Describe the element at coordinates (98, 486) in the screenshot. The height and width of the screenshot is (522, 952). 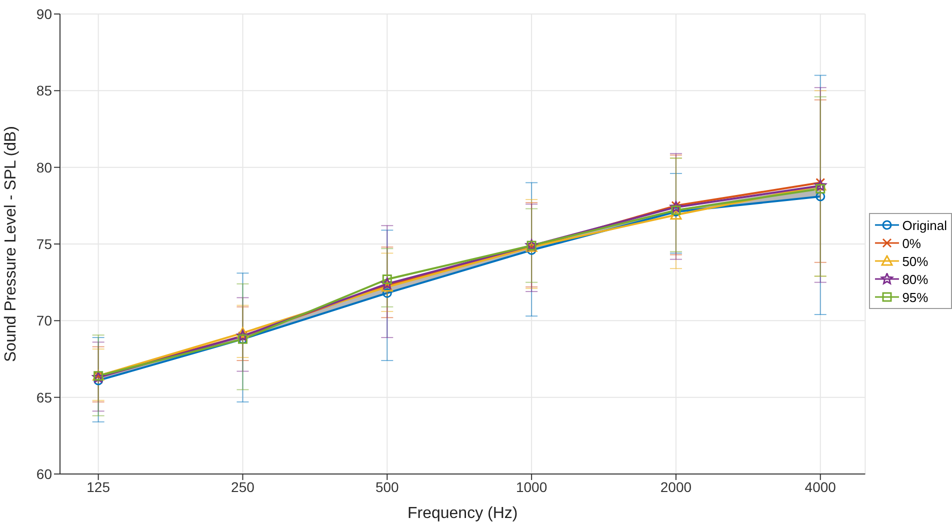
I see `x-tick-label: 125` at that location.